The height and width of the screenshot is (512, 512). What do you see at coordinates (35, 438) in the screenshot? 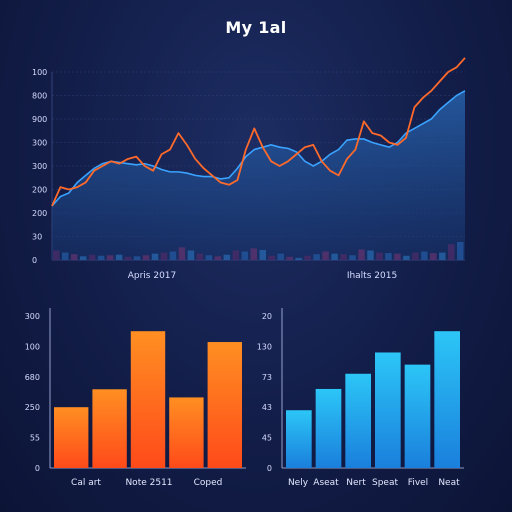
I see `bar-y-tick-label: 55` at bounding box center [35, 438].